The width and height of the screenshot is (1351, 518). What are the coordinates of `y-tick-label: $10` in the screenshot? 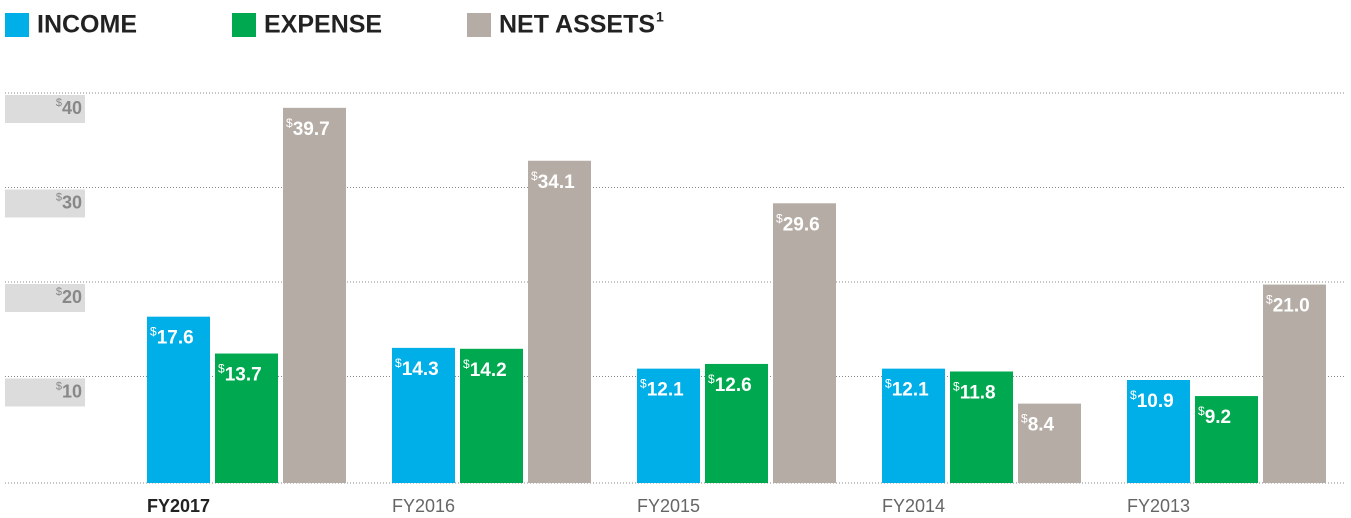 It's located at (69, 390).